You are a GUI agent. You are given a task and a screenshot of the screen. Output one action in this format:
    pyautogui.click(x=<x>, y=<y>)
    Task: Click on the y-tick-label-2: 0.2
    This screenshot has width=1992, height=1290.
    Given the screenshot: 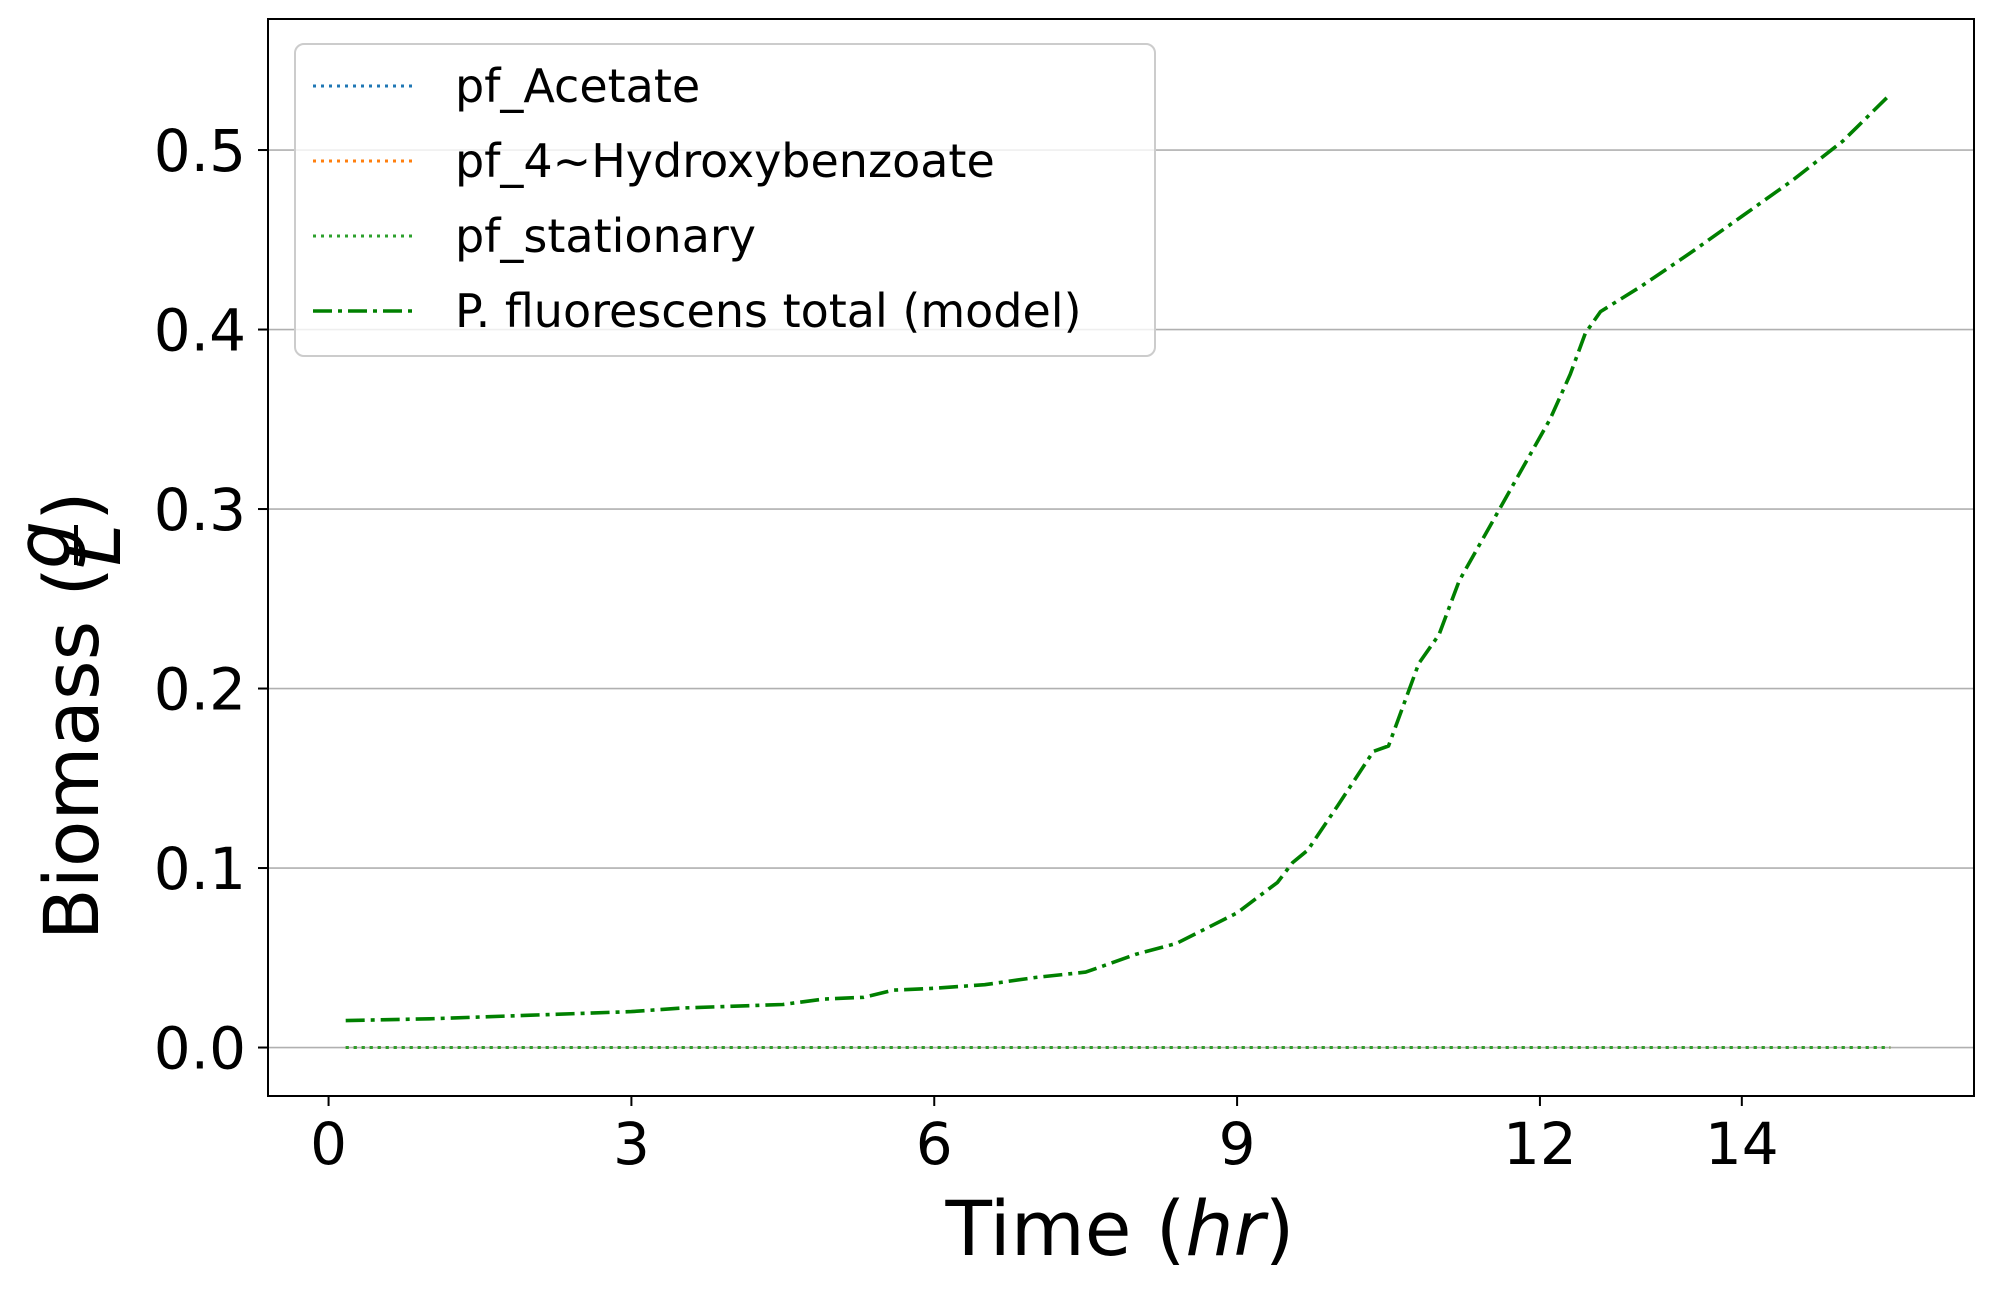 What is the action you would take?
    pyautogui.click(x=200, y=690)
    